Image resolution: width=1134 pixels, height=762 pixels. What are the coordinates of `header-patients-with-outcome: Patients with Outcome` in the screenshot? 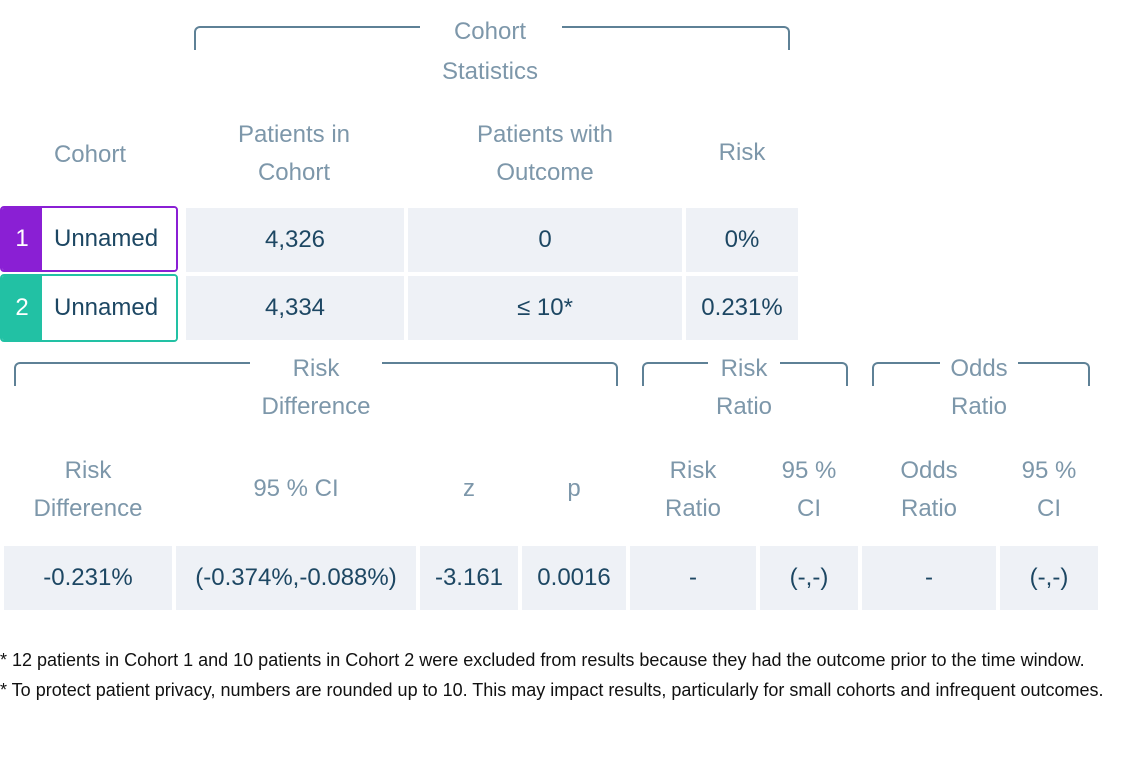 It's located at (545, 153).